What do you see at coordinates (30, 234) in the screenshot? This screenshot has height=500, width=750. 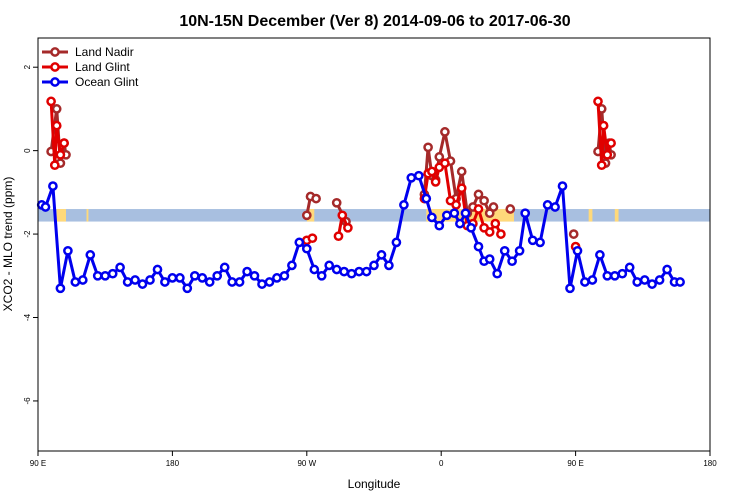 I see `y-axis: 2 0 -2 -4 -6` at bounding box center [30, 234].